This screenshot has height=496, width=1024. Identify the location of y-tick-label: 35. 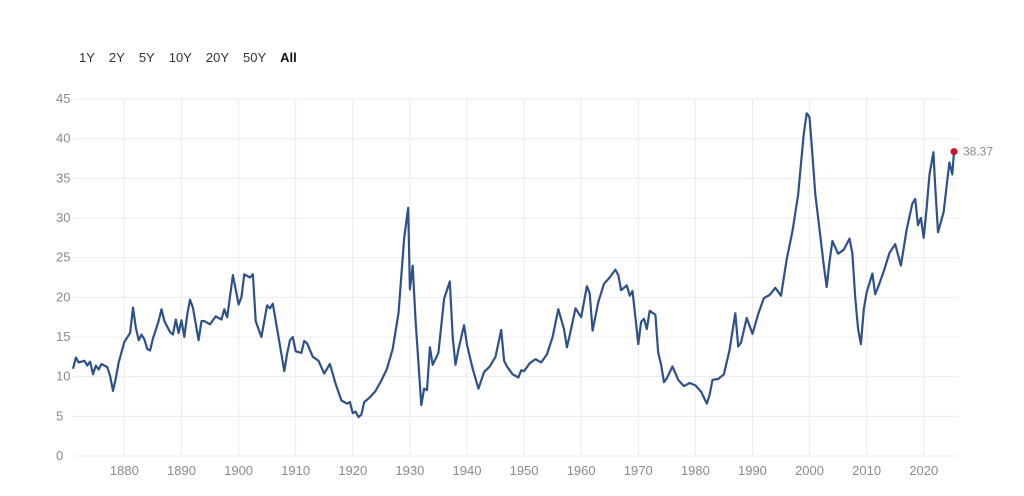
(63, 177).